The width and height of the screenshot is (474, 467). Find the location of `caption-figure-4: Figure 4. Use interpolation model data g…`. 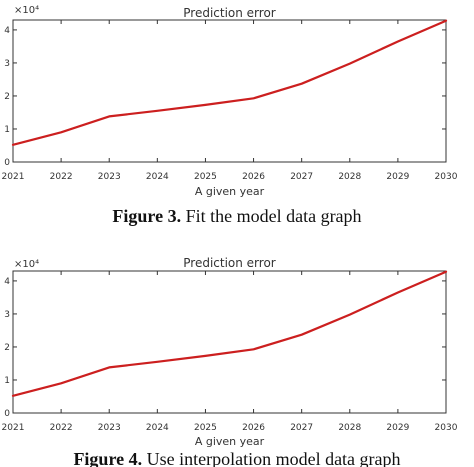

caption-figure-4: Figure 4. Use interpolation model data g… is located at coordinates (236, 458).